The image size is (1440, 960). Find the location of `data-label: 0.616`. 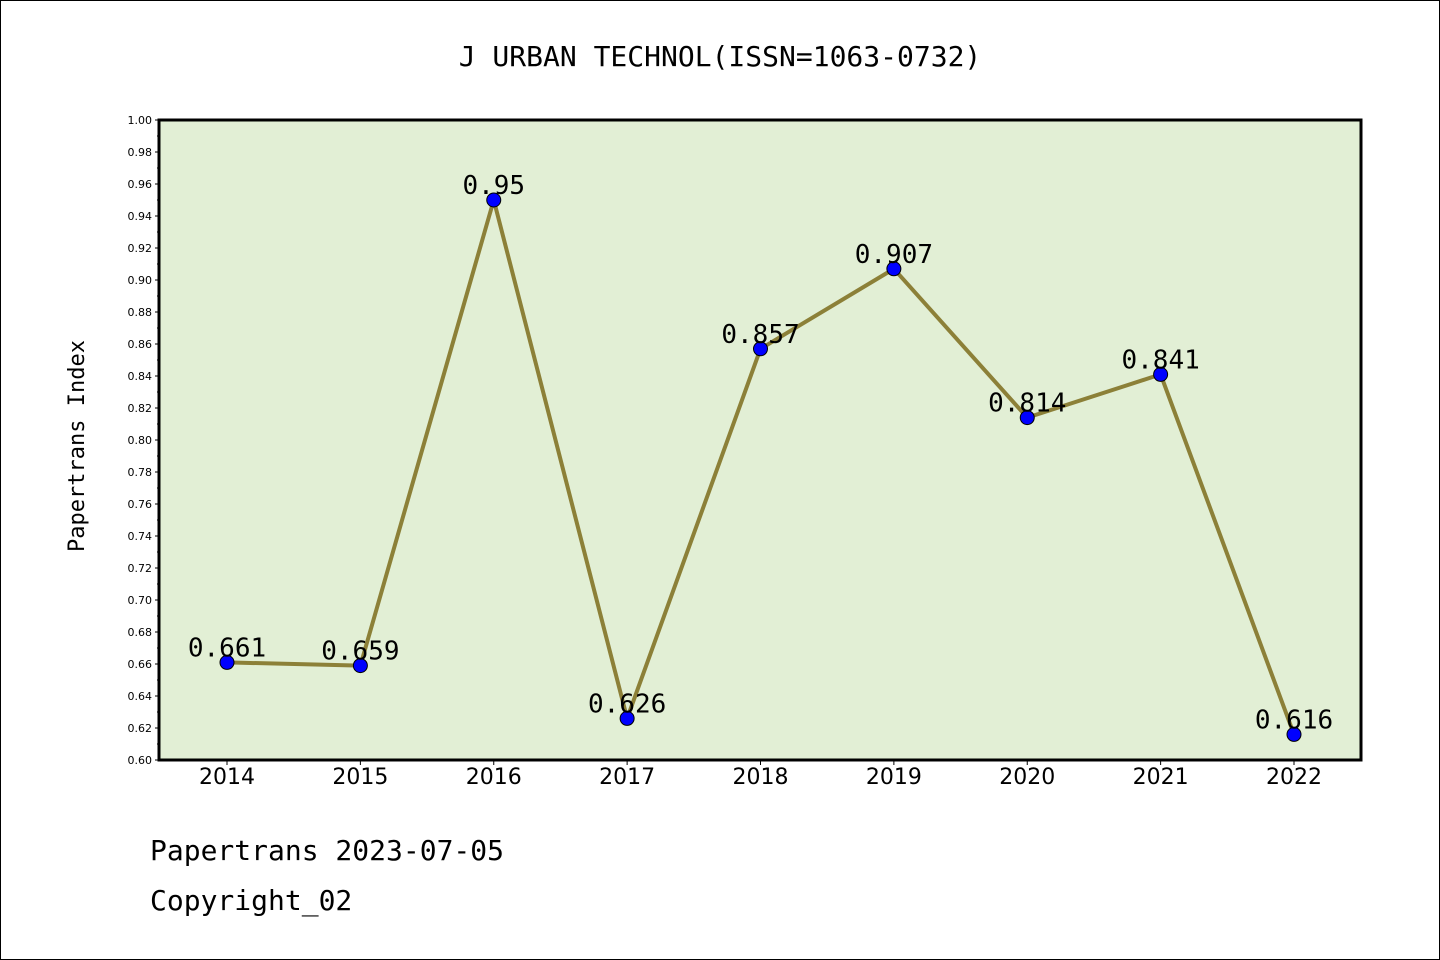

data-label: 0.616 is located at coordinates (1294, 720).